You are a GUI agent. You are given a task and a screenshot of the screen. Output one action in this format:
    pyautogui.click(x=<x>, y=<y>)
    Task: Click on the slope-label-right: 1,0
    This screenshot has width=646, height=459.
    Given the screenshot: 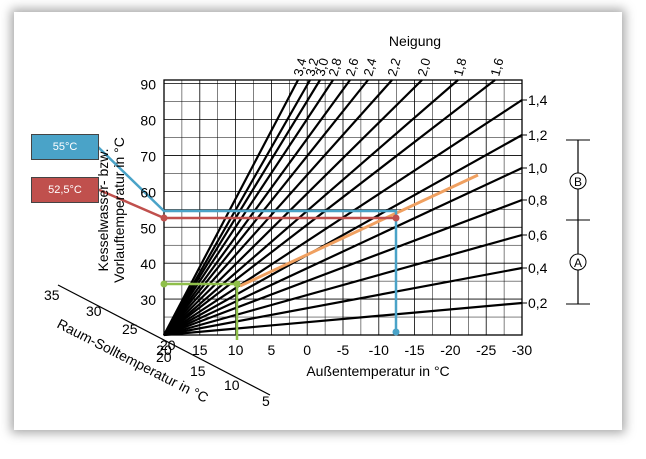 What is the action you would take?
    pyautogui.click(x=538, y=168)
    